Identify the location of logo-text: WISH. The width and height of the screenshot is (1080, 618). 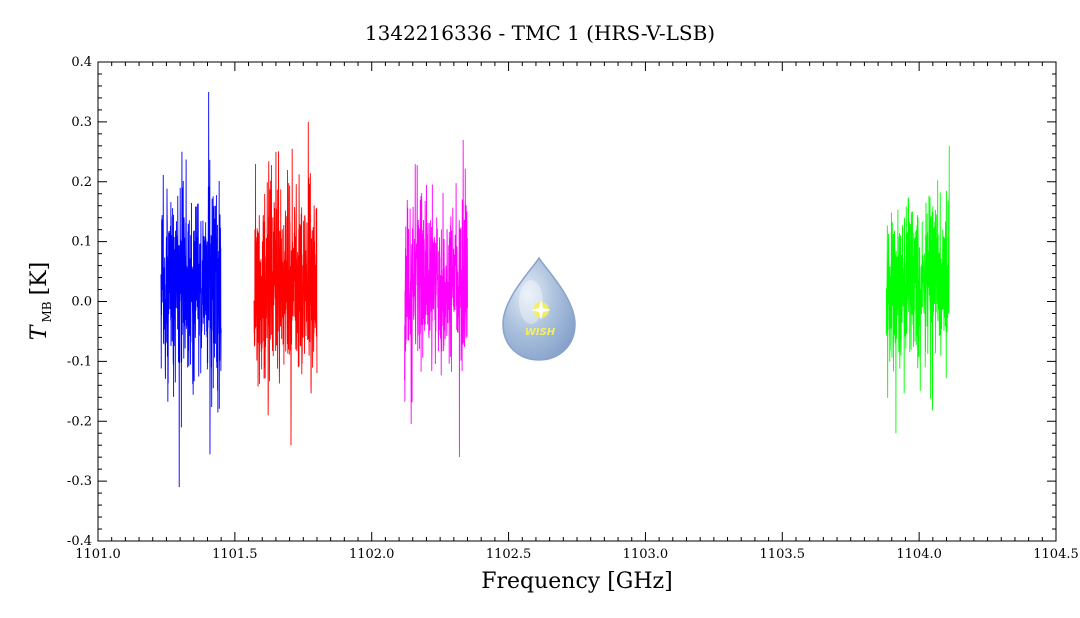
(540, 332).